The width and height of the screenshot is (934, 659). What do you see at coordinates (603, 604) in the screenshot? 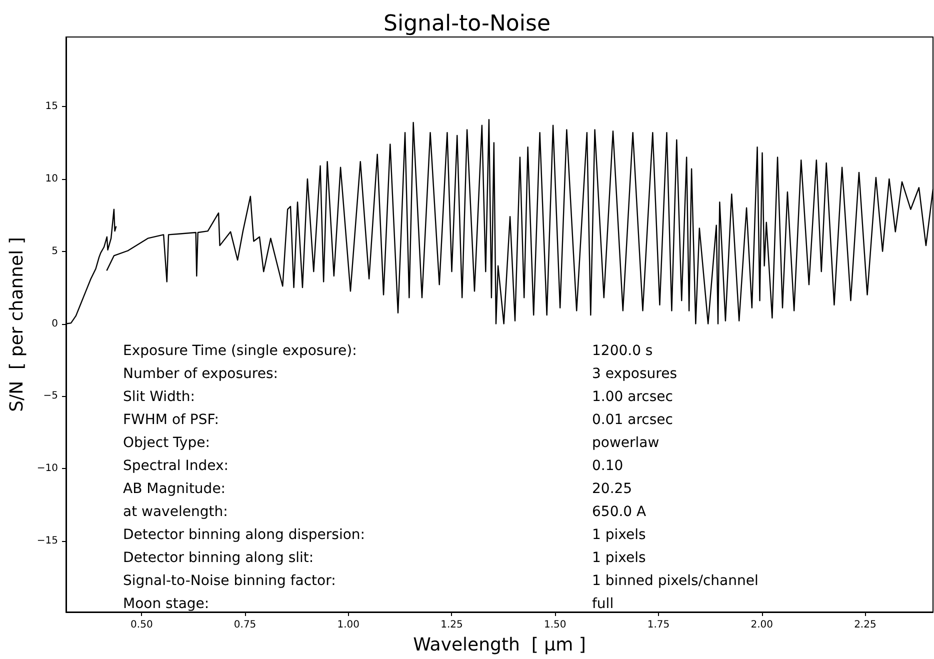
I see `annotation: full` at bounding box center [603, 604].